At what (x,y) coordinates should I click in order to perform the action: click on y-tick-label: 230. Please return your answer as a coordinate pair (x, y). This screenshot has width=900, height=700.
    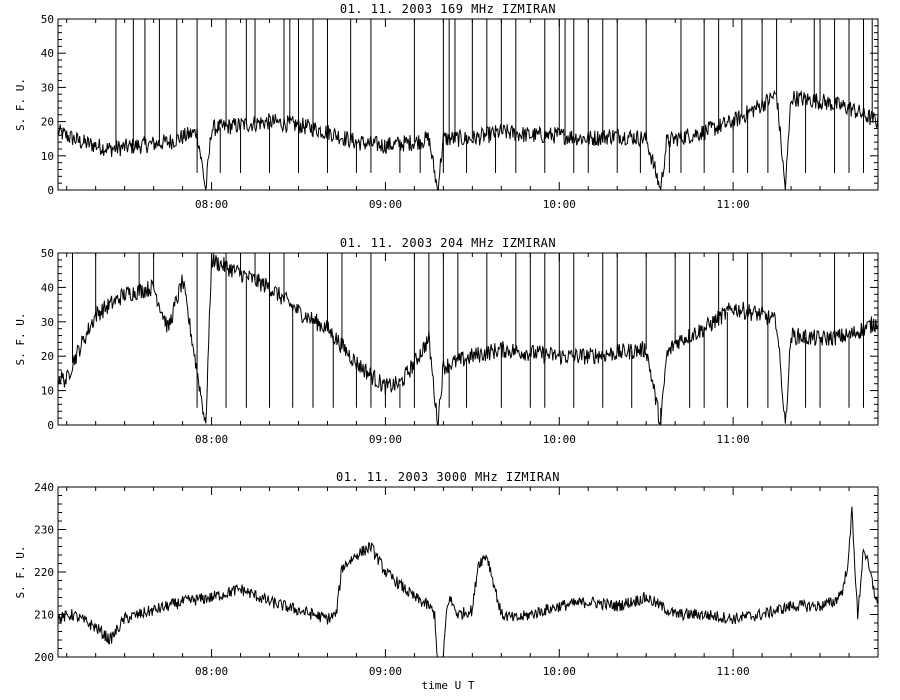
    Looking at the image, I should click on (44, 530).